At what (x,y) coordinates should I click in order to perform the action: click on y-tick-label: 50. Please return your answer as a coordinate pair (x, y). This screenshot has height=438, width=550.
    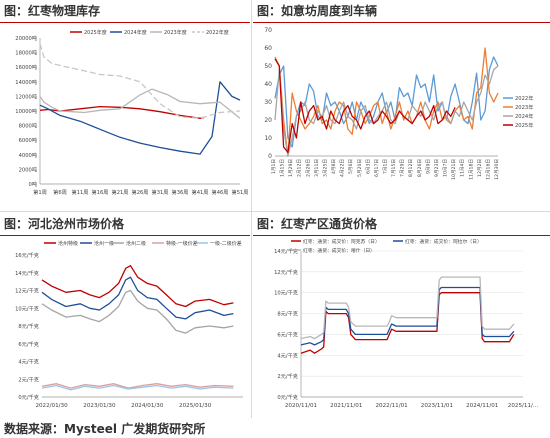
    Looking at the image, I should click on (268, 66).